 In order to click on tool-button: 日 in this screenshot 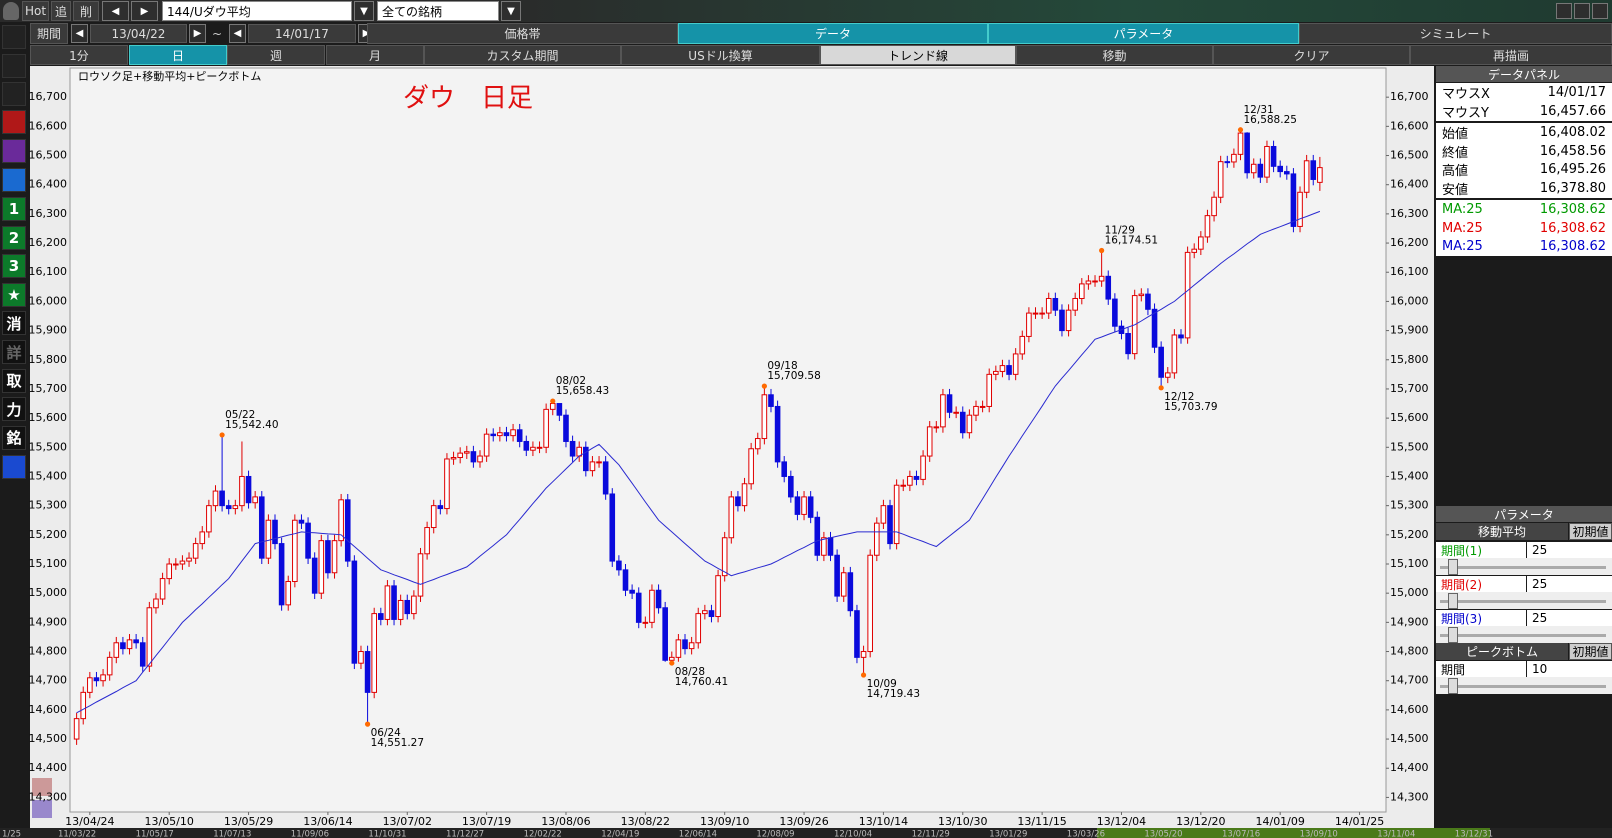, I will do `click(178, 55)`.